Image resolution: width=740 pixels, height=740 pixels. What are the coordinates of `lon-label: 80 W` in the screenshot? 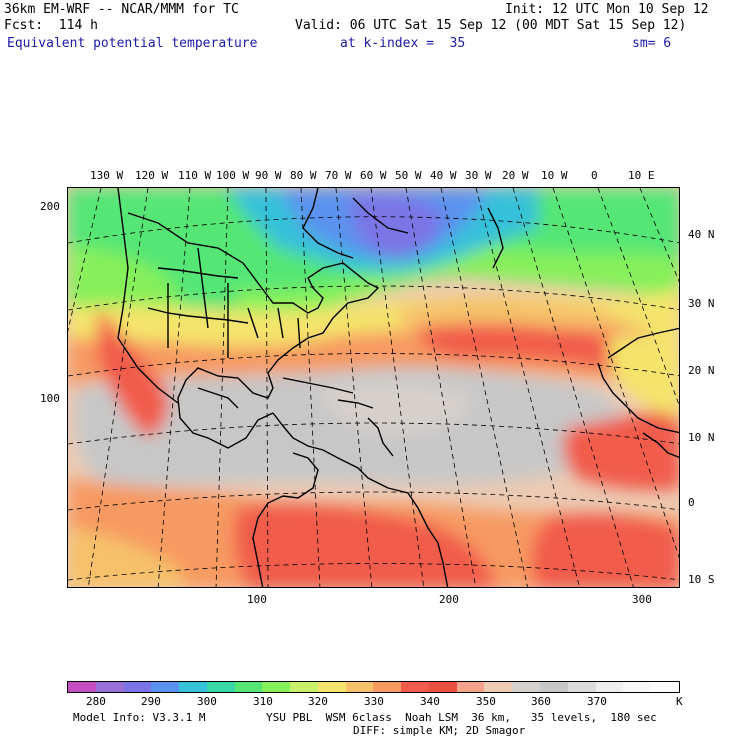 It's located at (303, 175).